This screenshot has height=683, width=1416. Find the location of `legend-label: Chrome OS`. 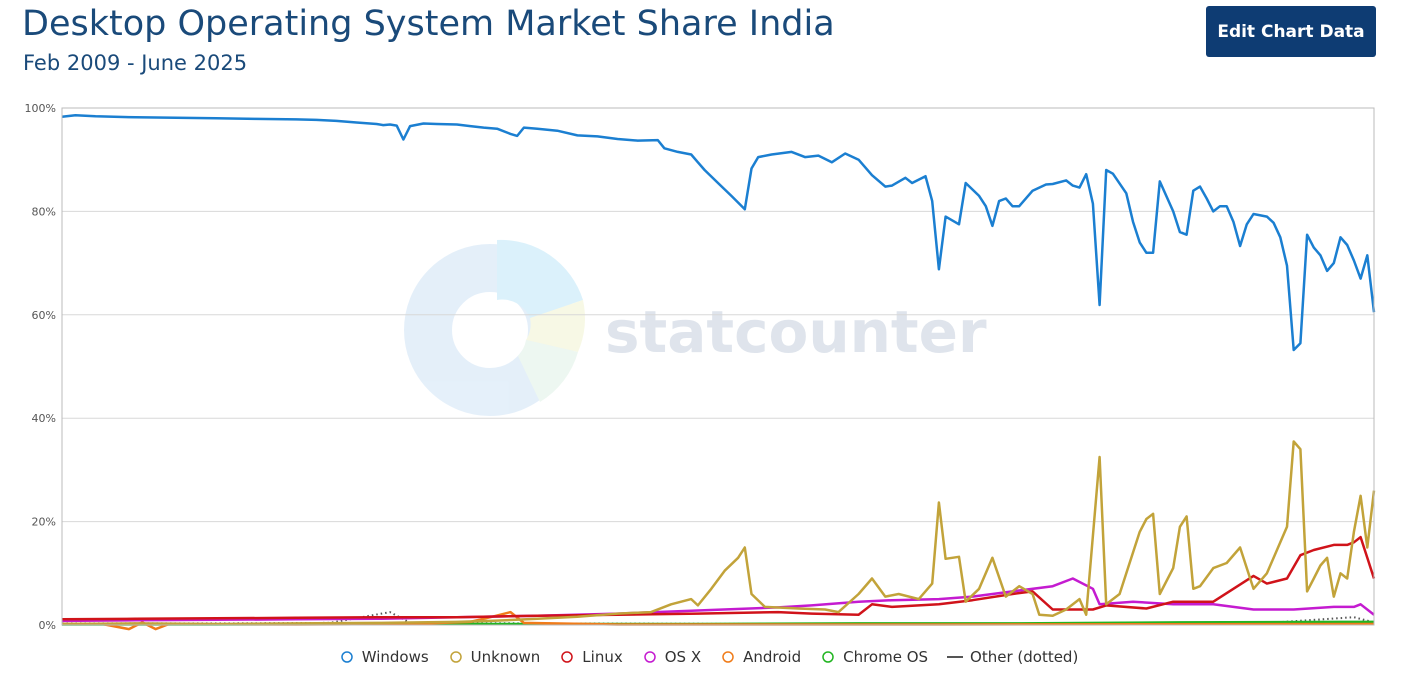

legend-label: Chrome OS is located at coordinates (886, 657).